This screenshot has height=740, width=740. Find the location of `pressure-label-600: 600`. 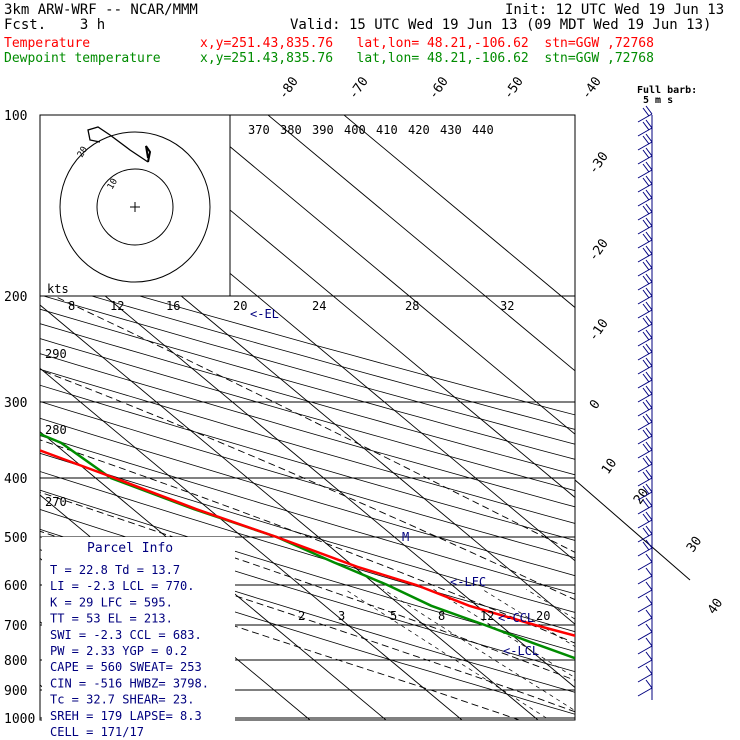

pressure-label-600: 600 is located at coordinates (15, 586).